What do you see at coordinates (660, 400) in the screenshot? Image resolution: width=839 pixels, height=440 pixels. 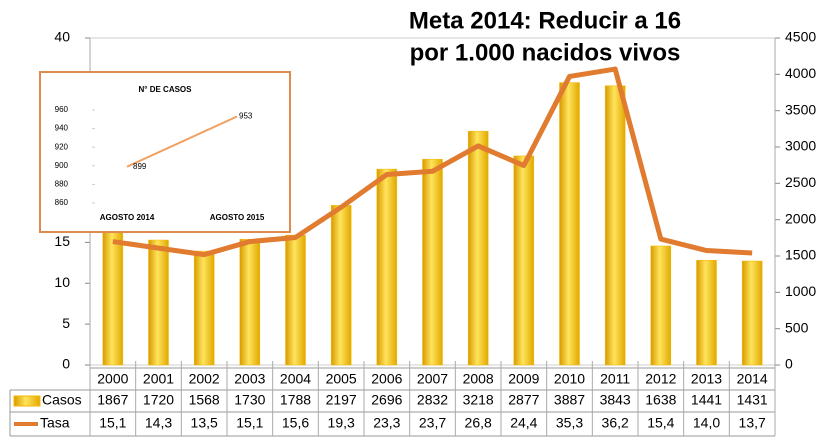 I see `table-value: 1638` at bounding box center [660, 400].